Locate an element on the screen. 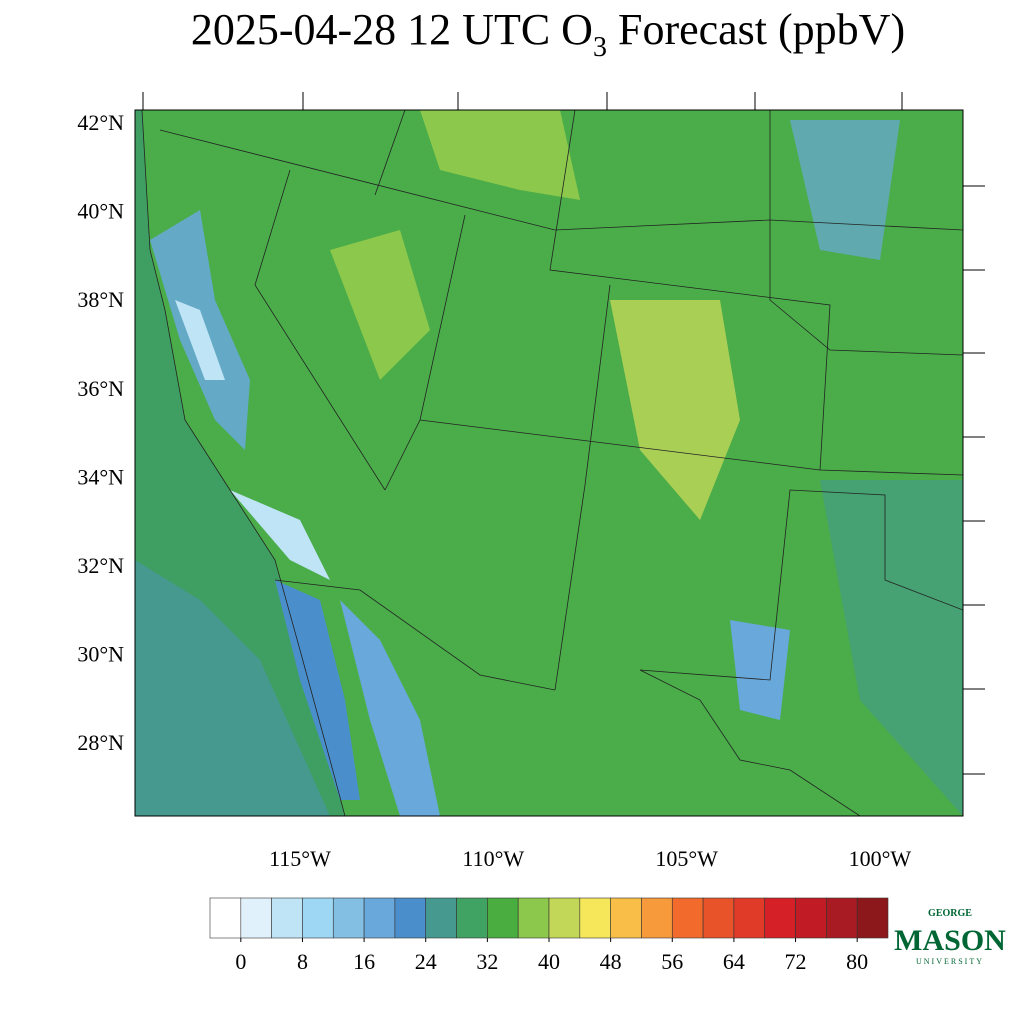  rockies-high is located at coordinates (675, 410).